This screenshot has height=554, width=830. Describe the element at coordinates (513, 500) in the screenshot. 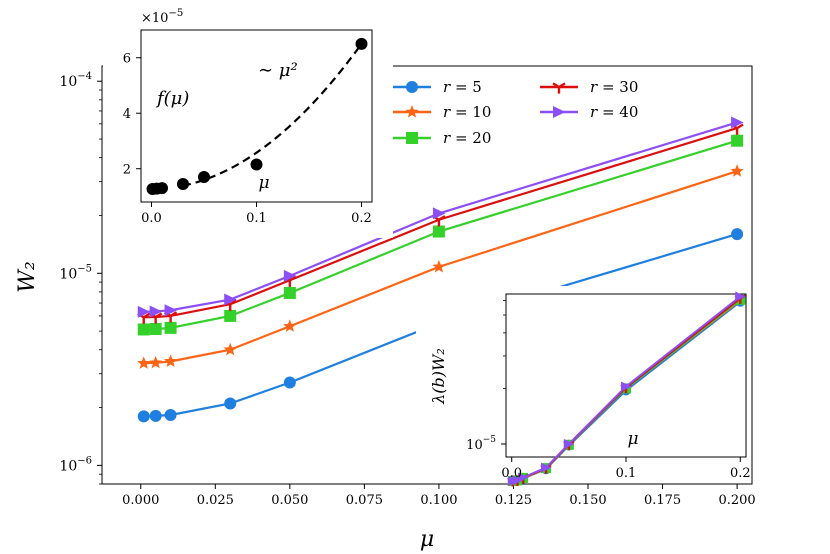

I see `main-x-tick-label: 0.125` at that location.